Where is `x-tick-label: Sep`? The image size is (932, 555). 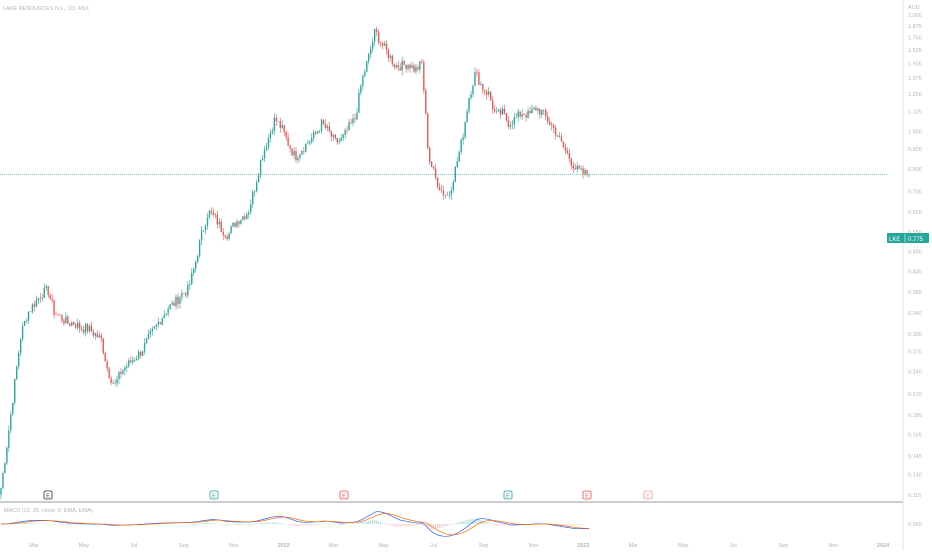
x-tick-label: Sep is located at coordinates (783, 546).